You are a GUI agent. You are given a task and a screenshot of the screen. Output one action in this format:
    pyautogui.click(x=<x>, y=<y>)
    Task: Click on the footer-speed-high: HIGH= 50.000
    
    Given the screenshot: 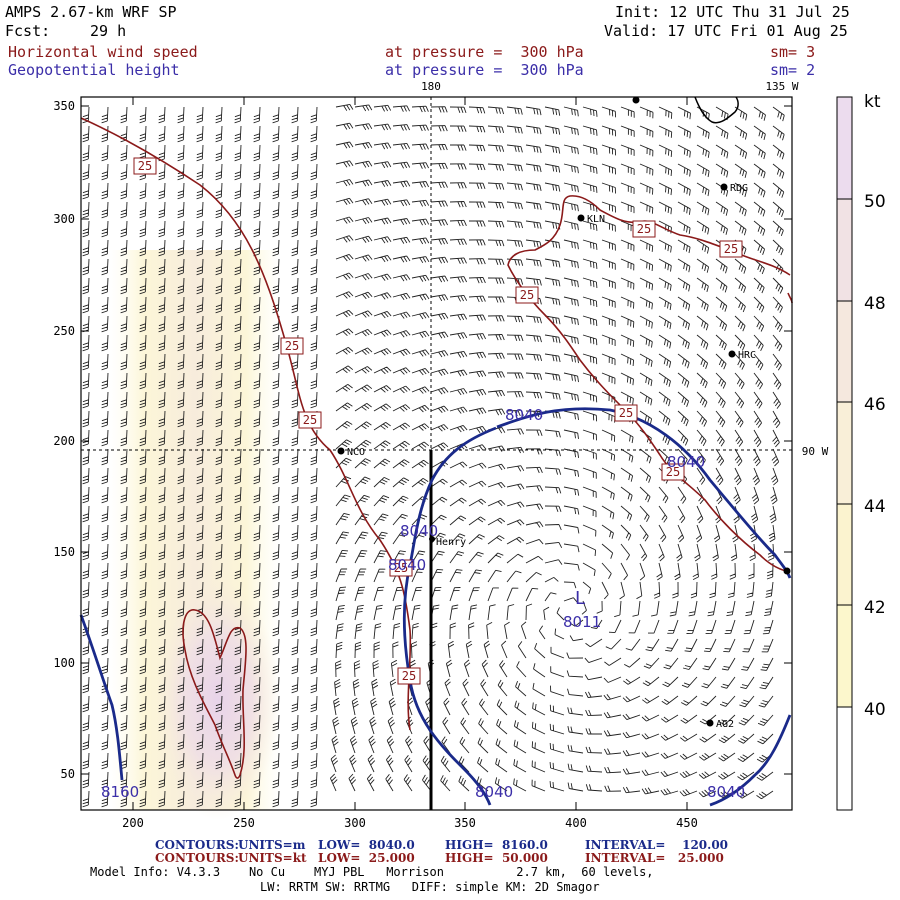 What is the action you would take?
    pyautogui.click(x=496, y=858)
    